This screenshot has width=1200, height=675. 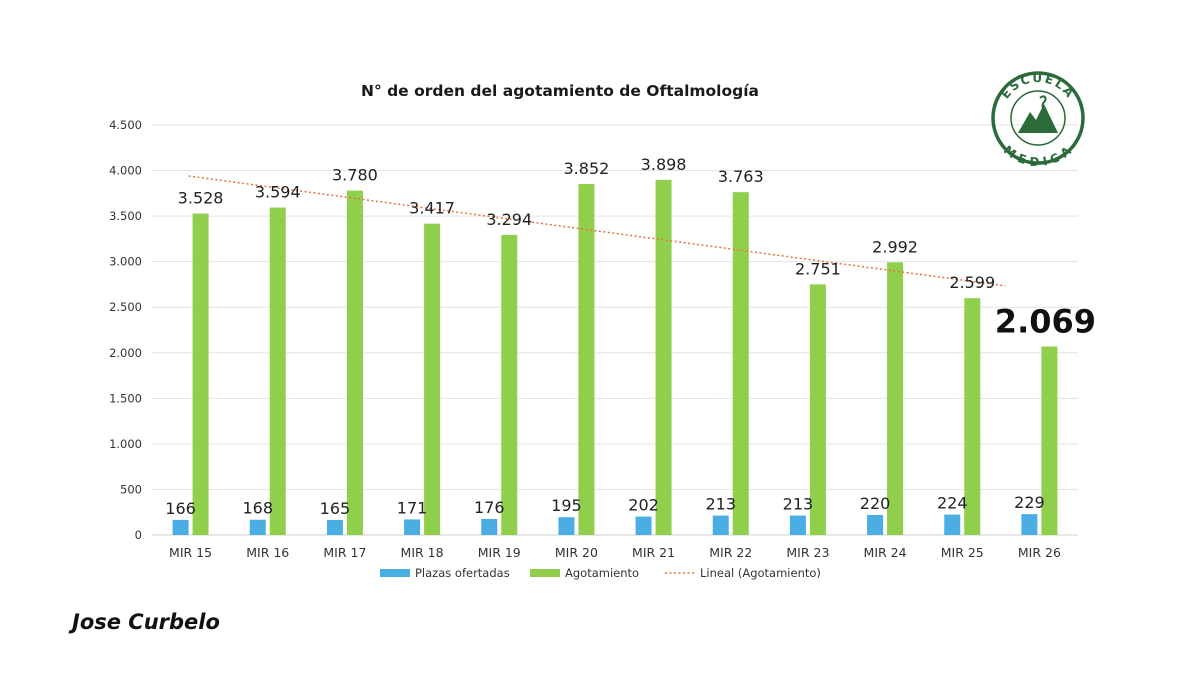 What do you see at coordinates (1038, 120) in the screenshot?
I see `escuela-medica-logo: ESCUELA MEDICA` at bounding box center [1038, 120].